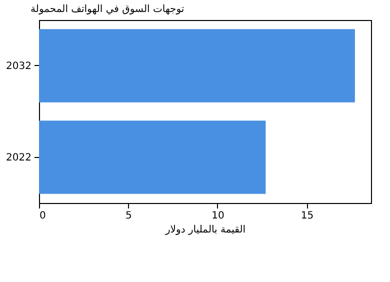 This screenshot has height=282, width=390. What do you see at coordinates (19, 158) in the screenshot?
I see `y-tick-label: 2022` at bounding box center [19, 158].